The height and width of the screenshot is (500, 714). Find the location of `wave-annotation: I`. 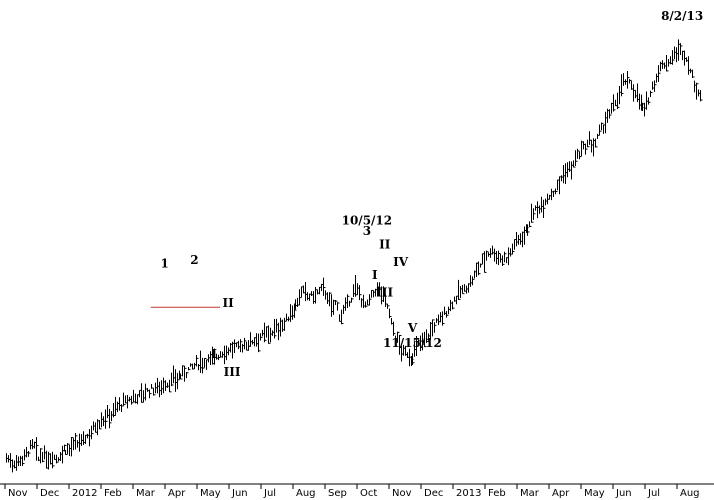

wave-annotation: I is located at coordinates (375, 275).